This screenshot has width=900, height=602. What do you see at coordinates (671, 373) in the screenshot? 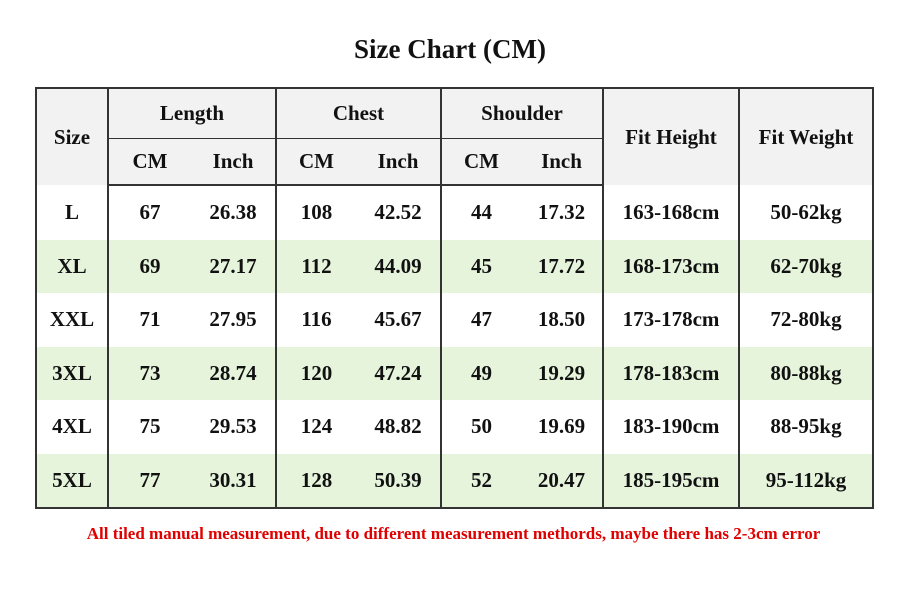
I see `table-cell: 178-183cm` at bounding box center [671, 373].